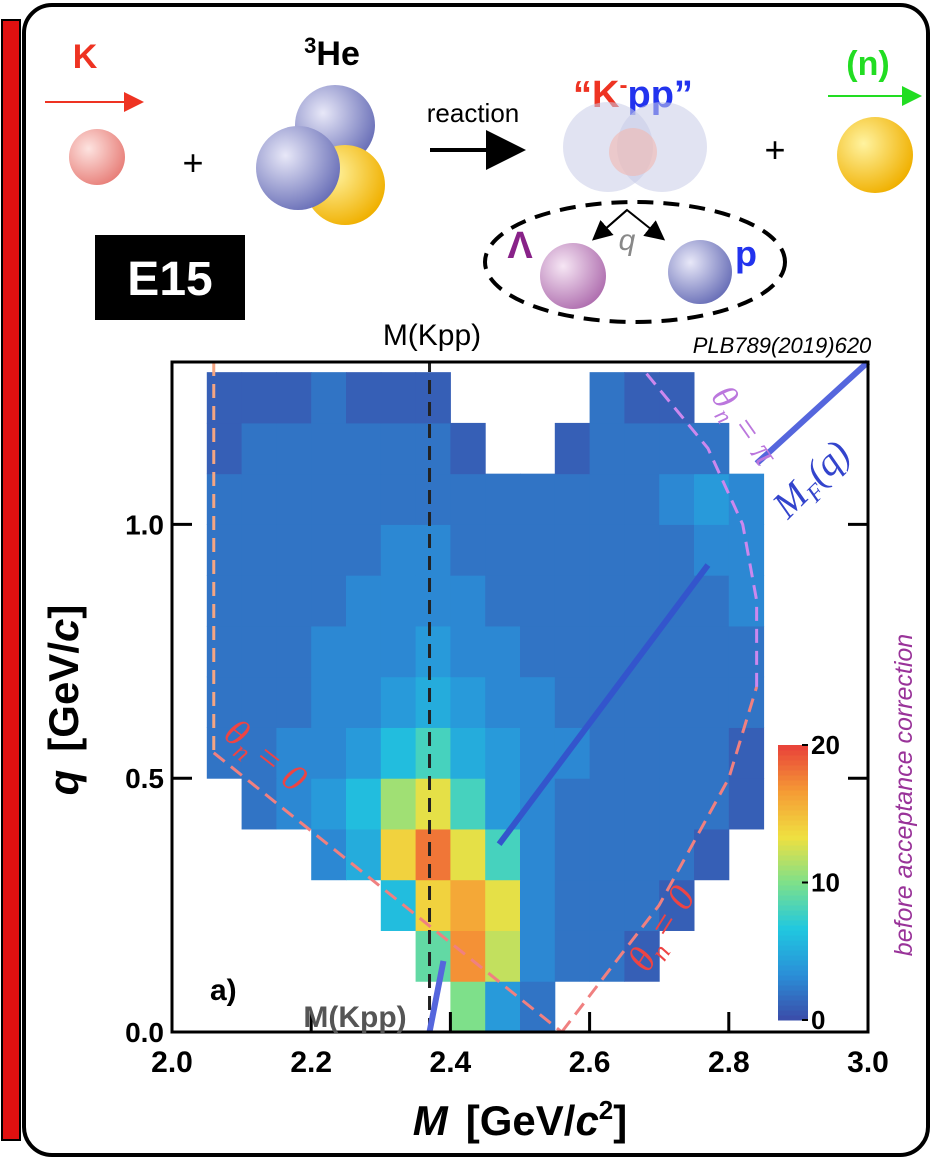  I want to click on sphere, so click(298, 168).